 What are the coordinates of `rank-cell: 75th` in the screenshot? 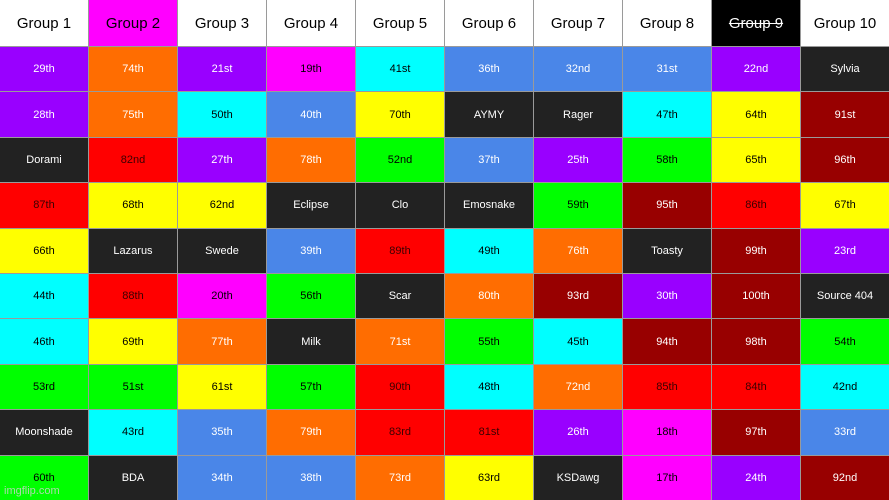 It's located at (133, 114).